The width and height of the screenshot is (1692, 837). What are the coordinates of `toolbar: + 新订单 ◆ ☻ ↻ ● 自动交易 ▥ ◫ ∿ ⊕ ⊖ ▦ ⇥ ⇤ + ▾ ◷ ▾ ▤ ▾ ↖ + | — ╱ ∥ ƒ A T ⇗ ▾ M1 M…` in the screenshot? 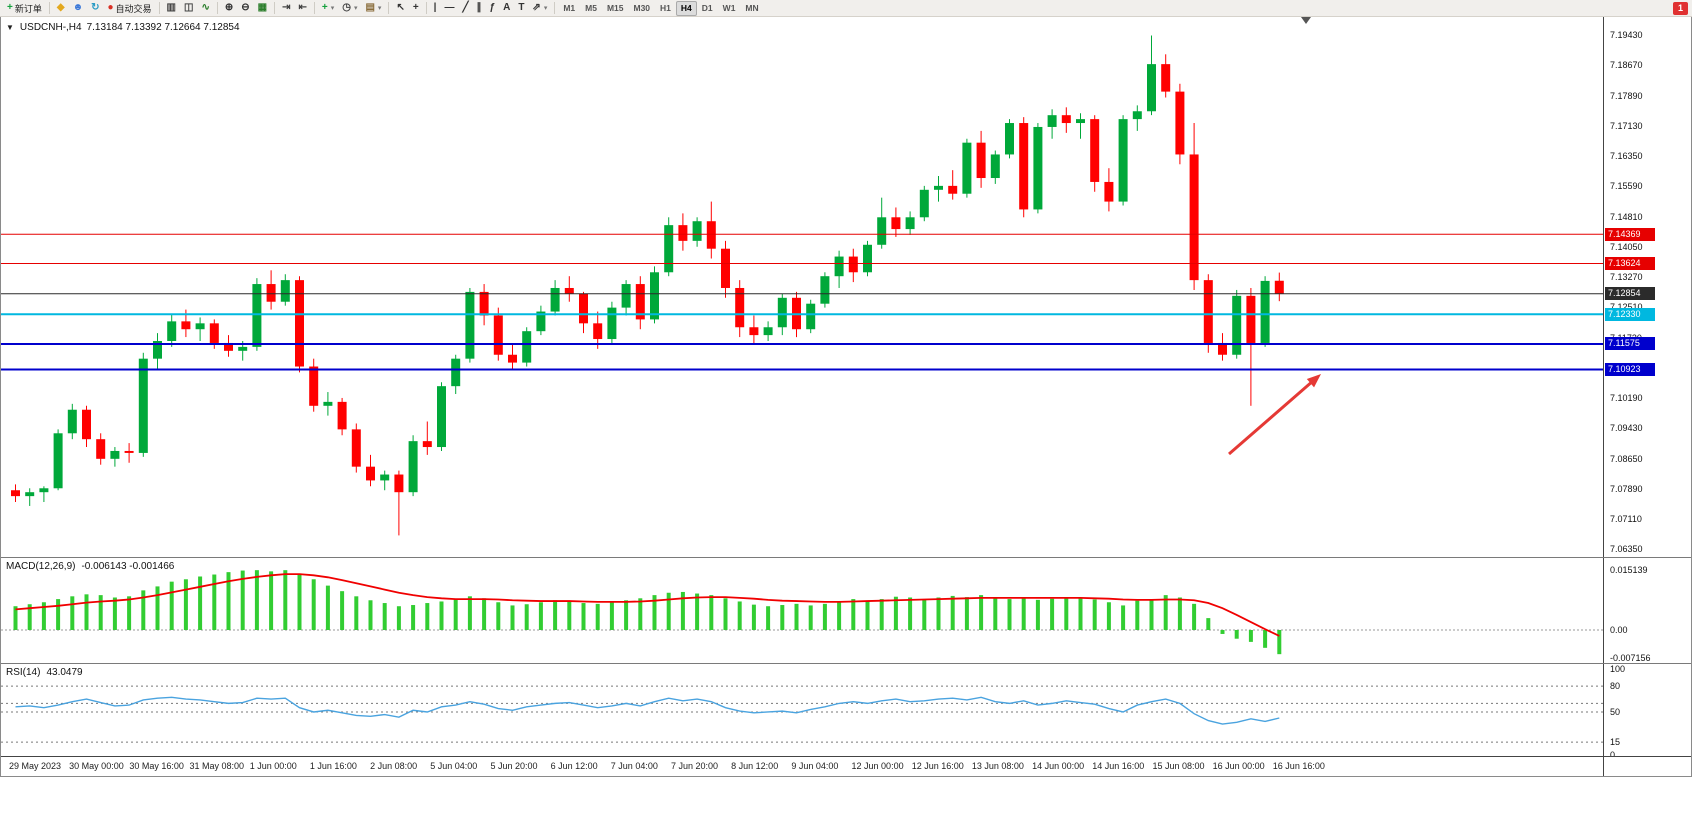 It's located at (846, 8).